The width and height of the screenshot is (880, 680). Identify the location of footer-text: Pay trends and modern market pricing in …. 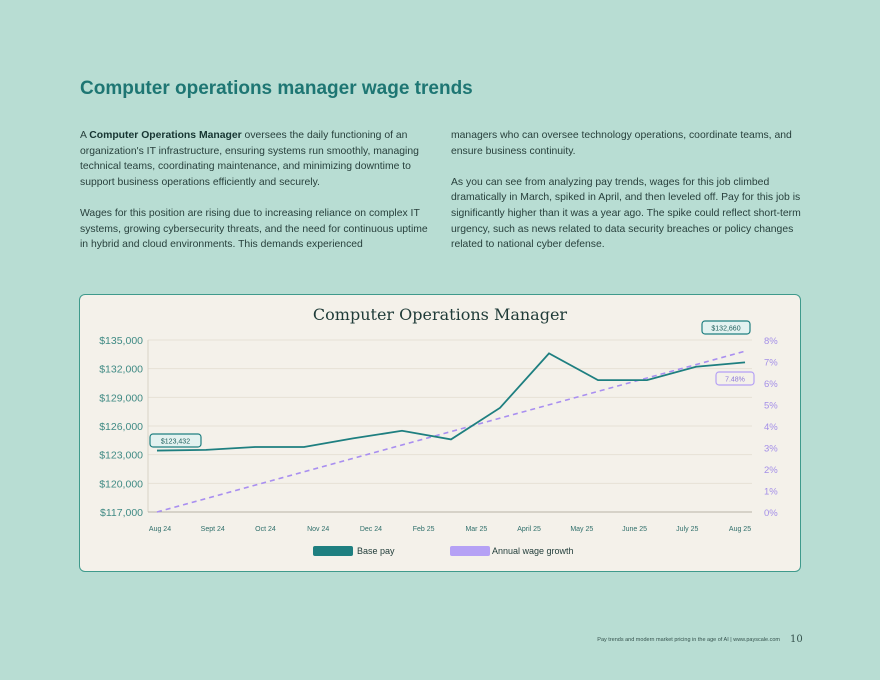
(688, 640).